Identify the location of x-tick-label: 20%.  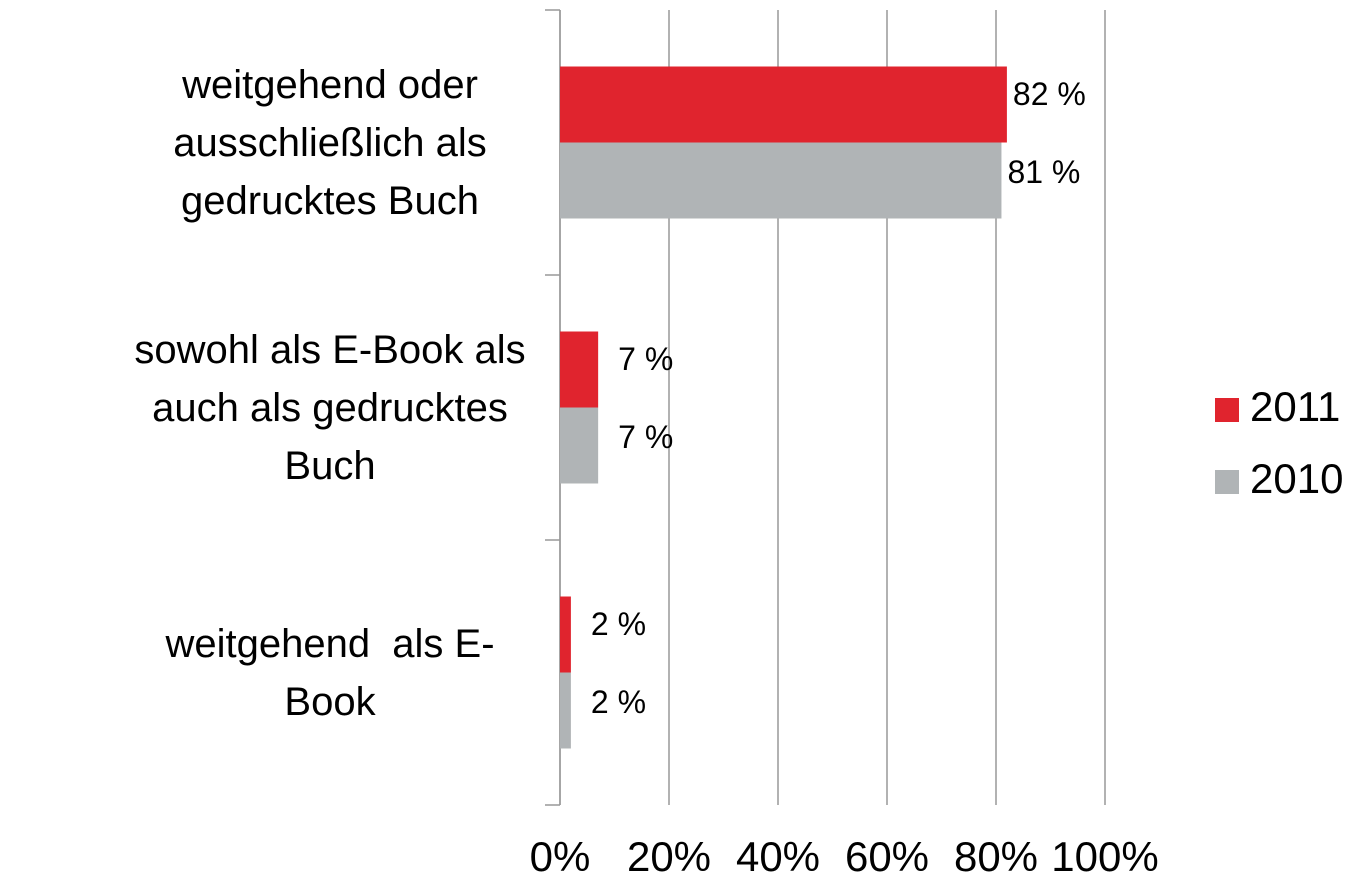
(669, 856).